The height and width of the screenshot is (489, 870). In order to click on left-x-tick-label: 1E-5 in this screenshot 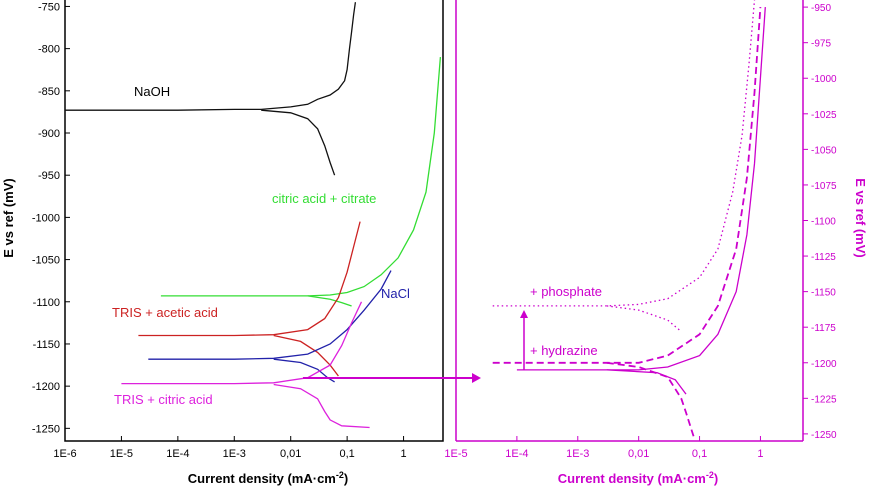, I will do `click(121, 454)`.